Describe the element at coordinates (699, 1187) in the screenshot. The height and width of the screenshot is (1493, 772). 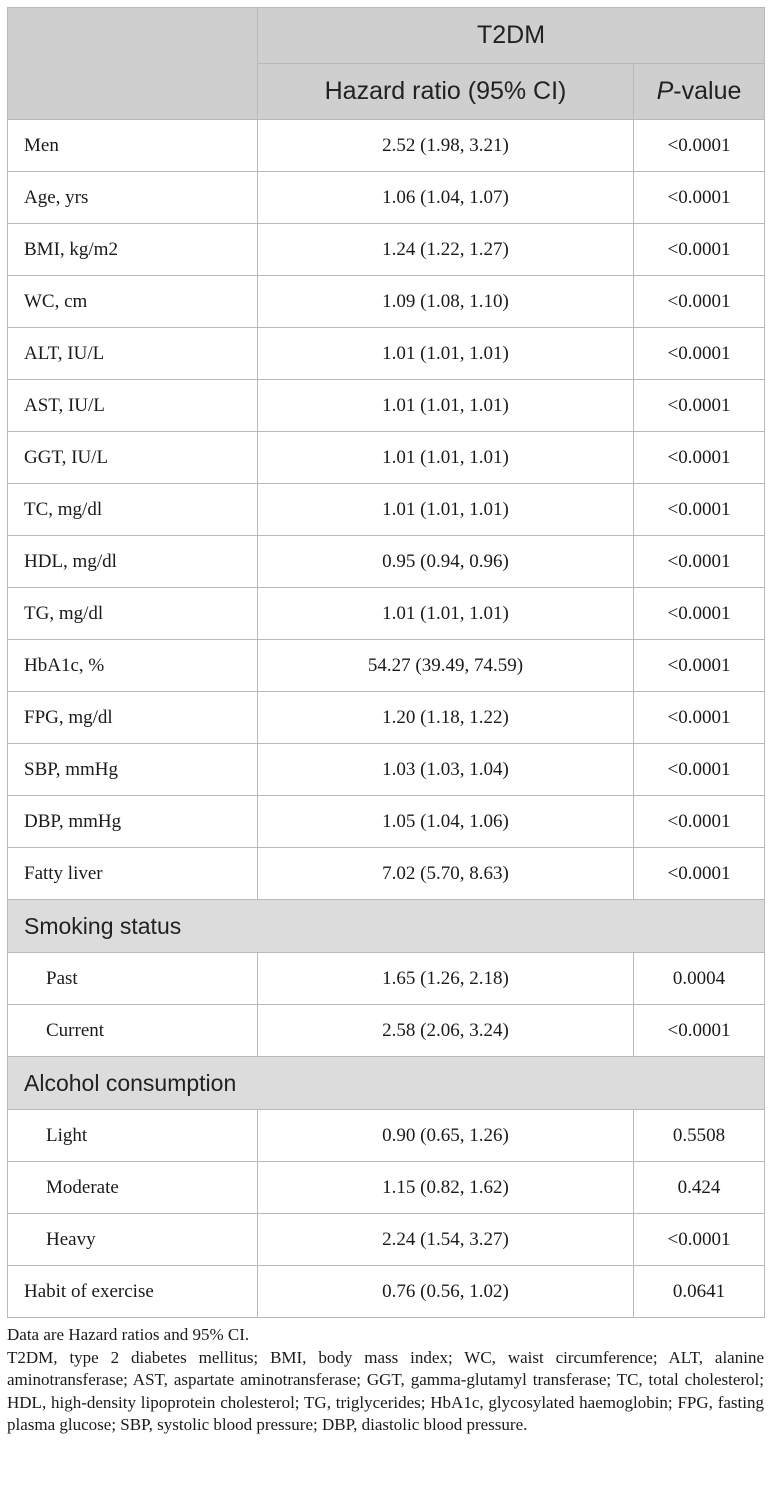
I see `p-value: 0.424` at that location.